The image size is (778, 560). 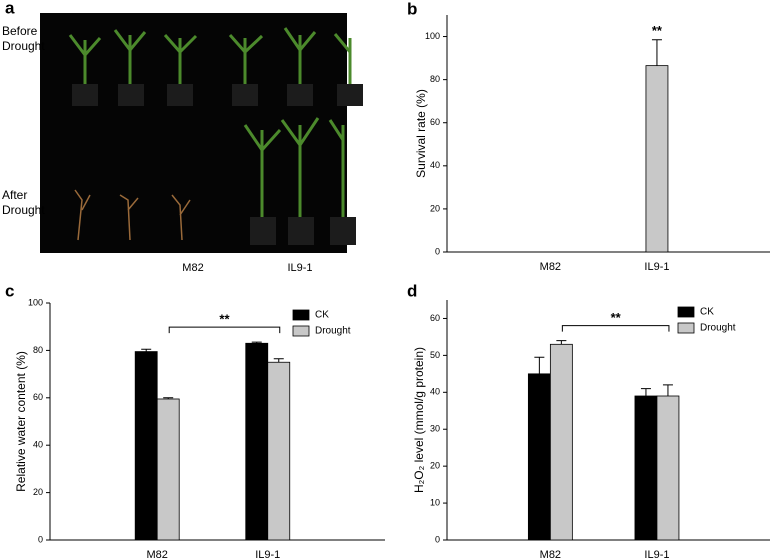 What do you see at coordinates (435, 429) in the screenshot?
I see `y-tick-label: 30` at bounding box center [435, 429].